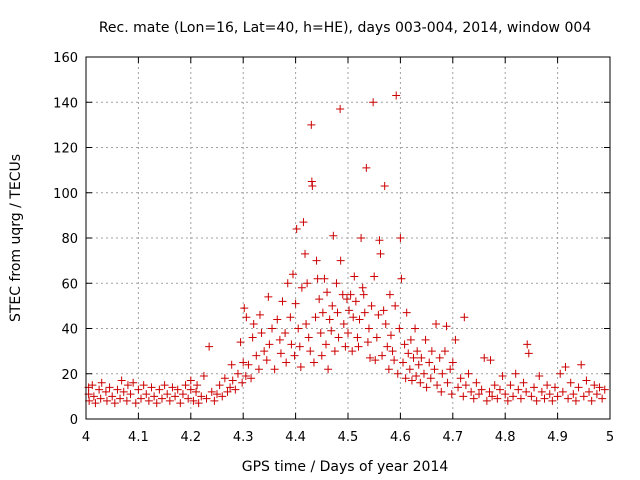 This screenshot has height=480, width=640. What do you see at coordinates (505, 437) in the screenshot?
I see `x-tick-label: 4.8` at bounding box center [505, 437].